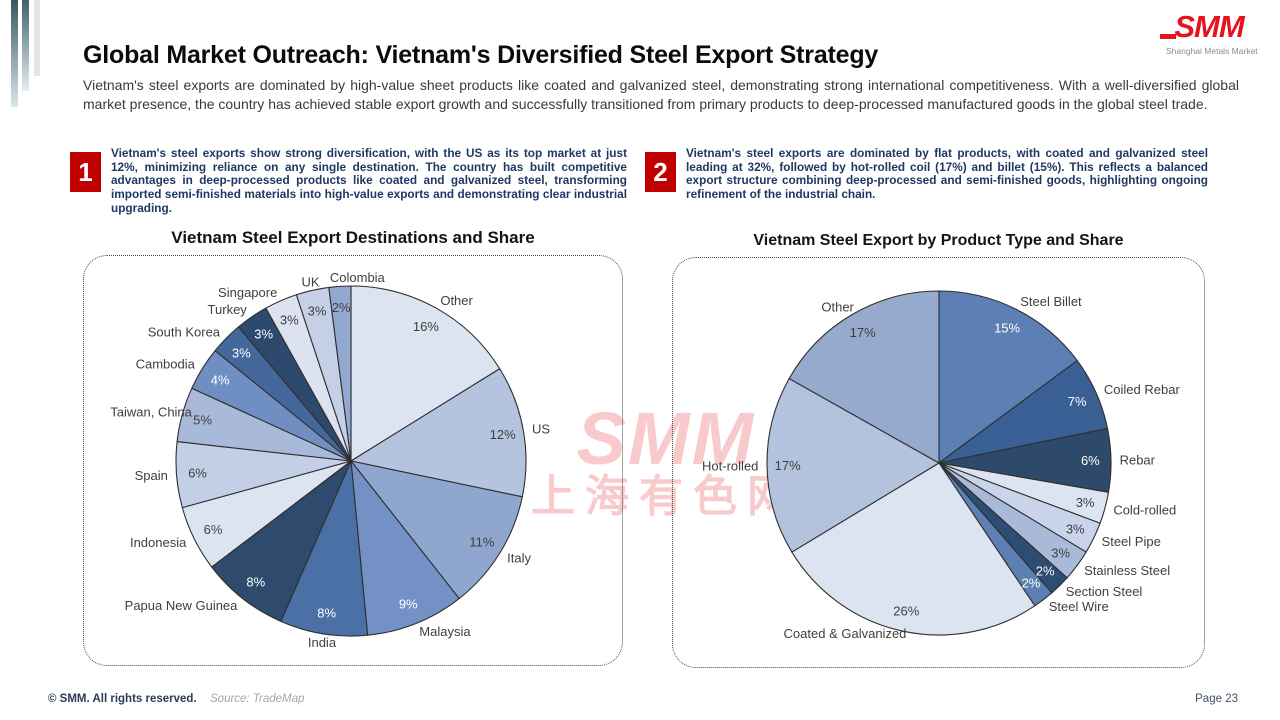  What do you see at coordinates (426, 326) in the screenshot?
I see `pie-percent-label: 16%` at bounding box center [426, 326].